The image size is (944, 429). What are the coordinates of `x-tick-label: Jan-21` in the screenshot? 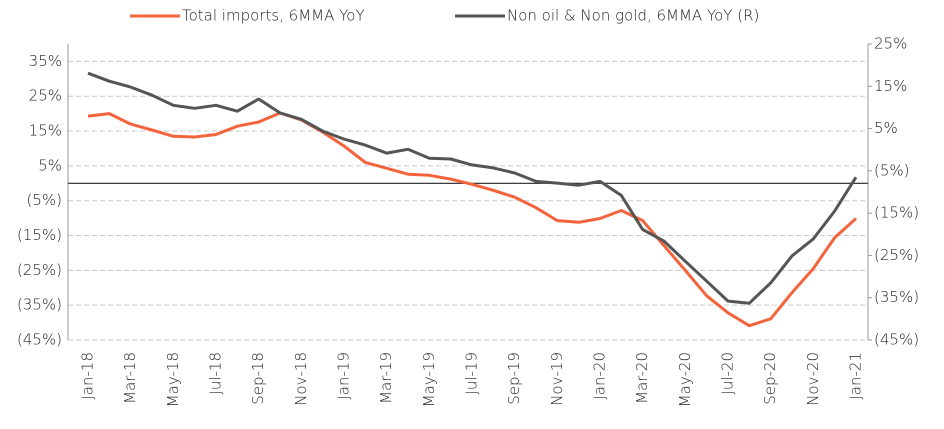 It's located at (856, 376).